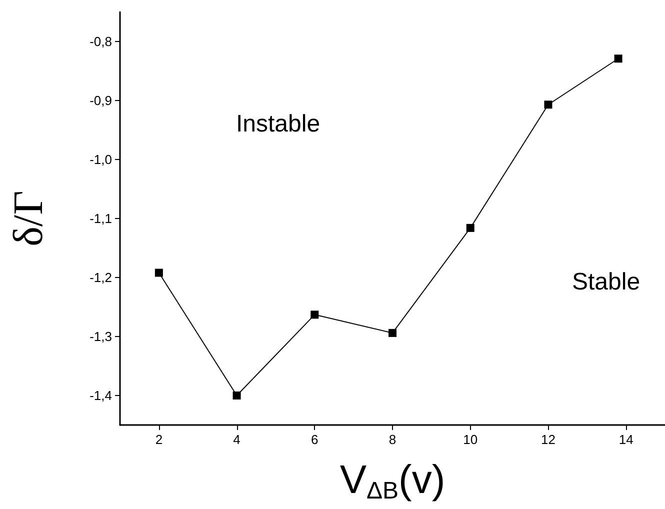 This screenshot has height=509, width=665. I want to click on y-axis-title: δ/Γ, so click(29, 218).